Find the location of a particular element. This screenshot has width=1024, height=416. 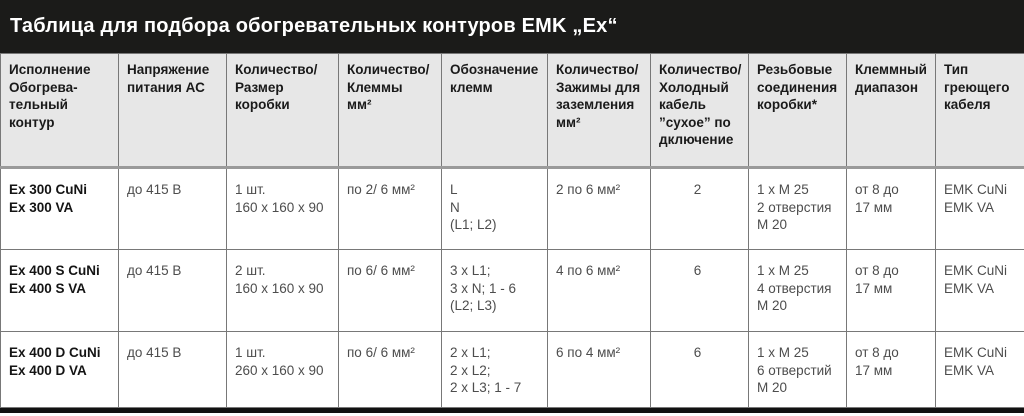

table-cell: 2 is located at coordinates (699, 208).